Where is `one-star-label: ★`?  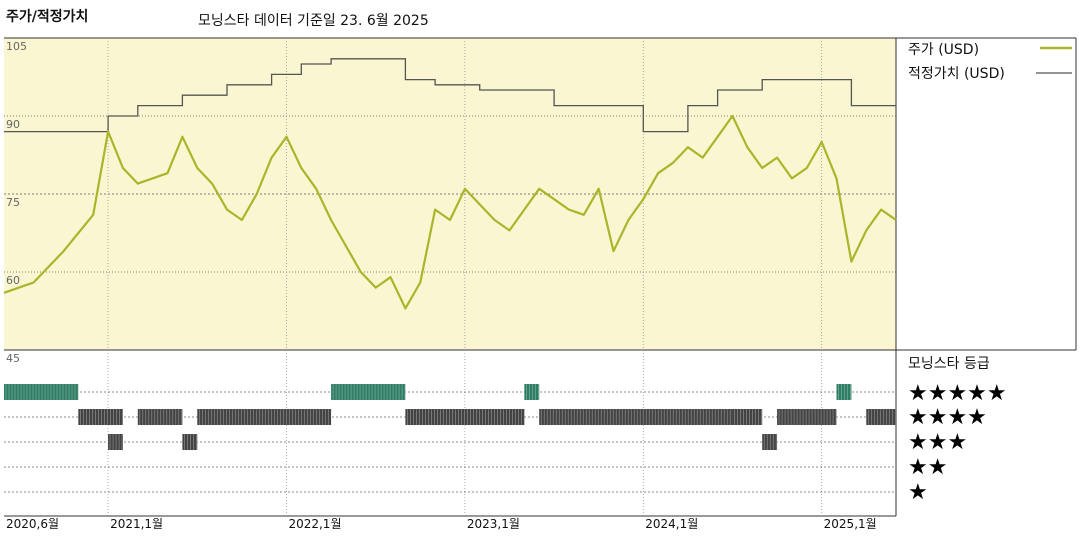
one-star-label: ★ is located at coordinates (918, 492).